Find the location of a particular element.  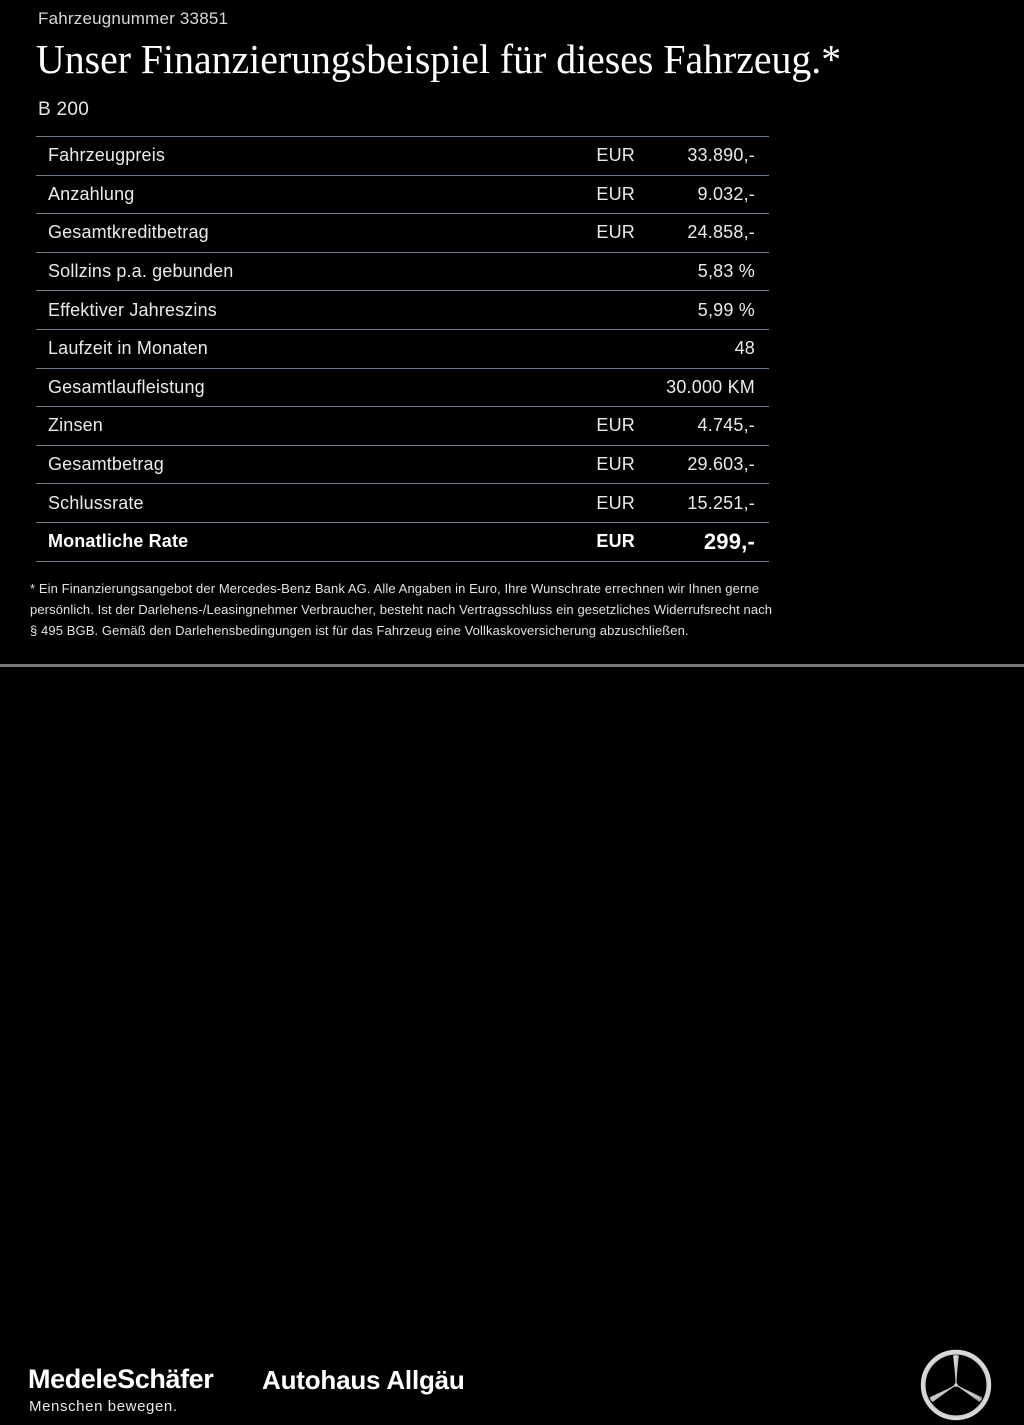

table-row-monthly-rate: Monatliche Rate EUR 299,- is located at coordinates (402, 541).